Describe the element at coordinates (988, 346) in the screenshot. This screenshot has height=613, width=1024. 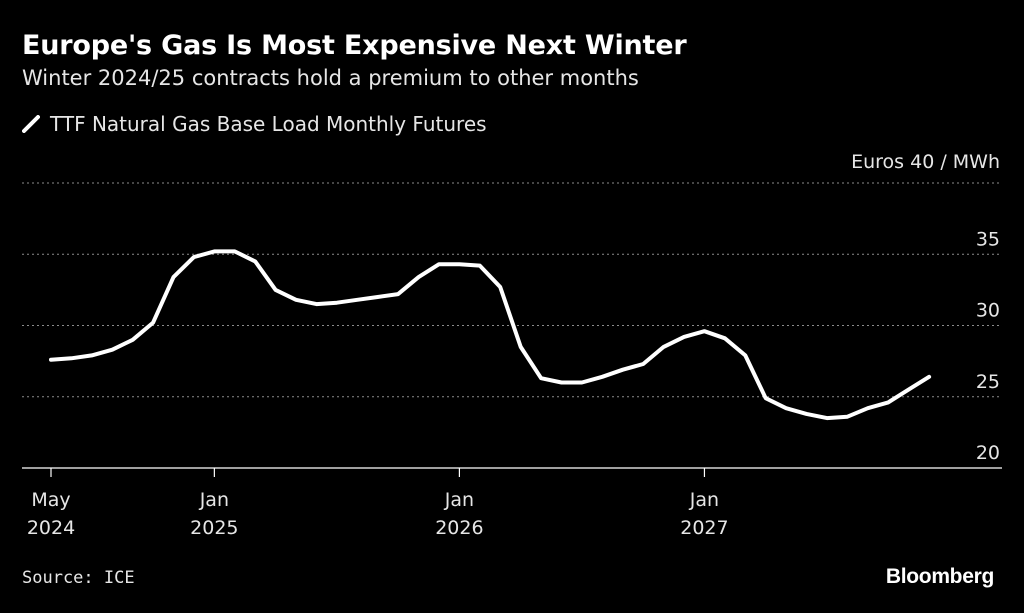
I see `y-axis-ticks: 35 30 25 20` at that location.